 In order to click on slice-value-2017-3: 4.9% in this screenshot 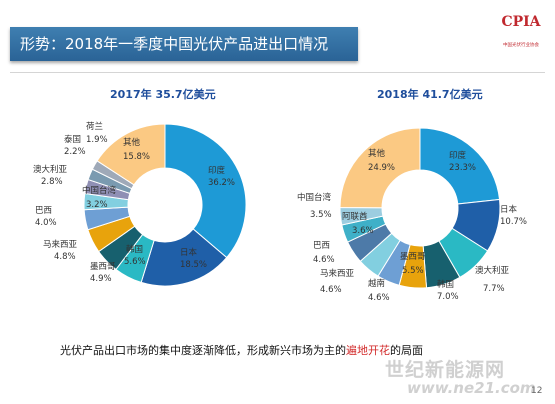, I will do `click(101, 279)`.